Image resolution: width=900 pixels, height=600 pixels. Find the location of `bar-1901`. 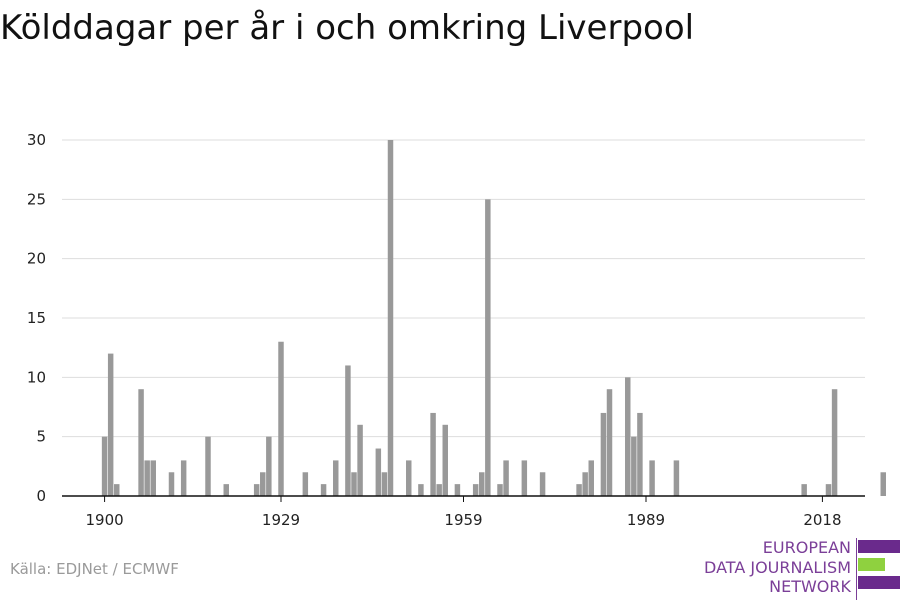

bar-1901 is located at coordinates (110, 424).